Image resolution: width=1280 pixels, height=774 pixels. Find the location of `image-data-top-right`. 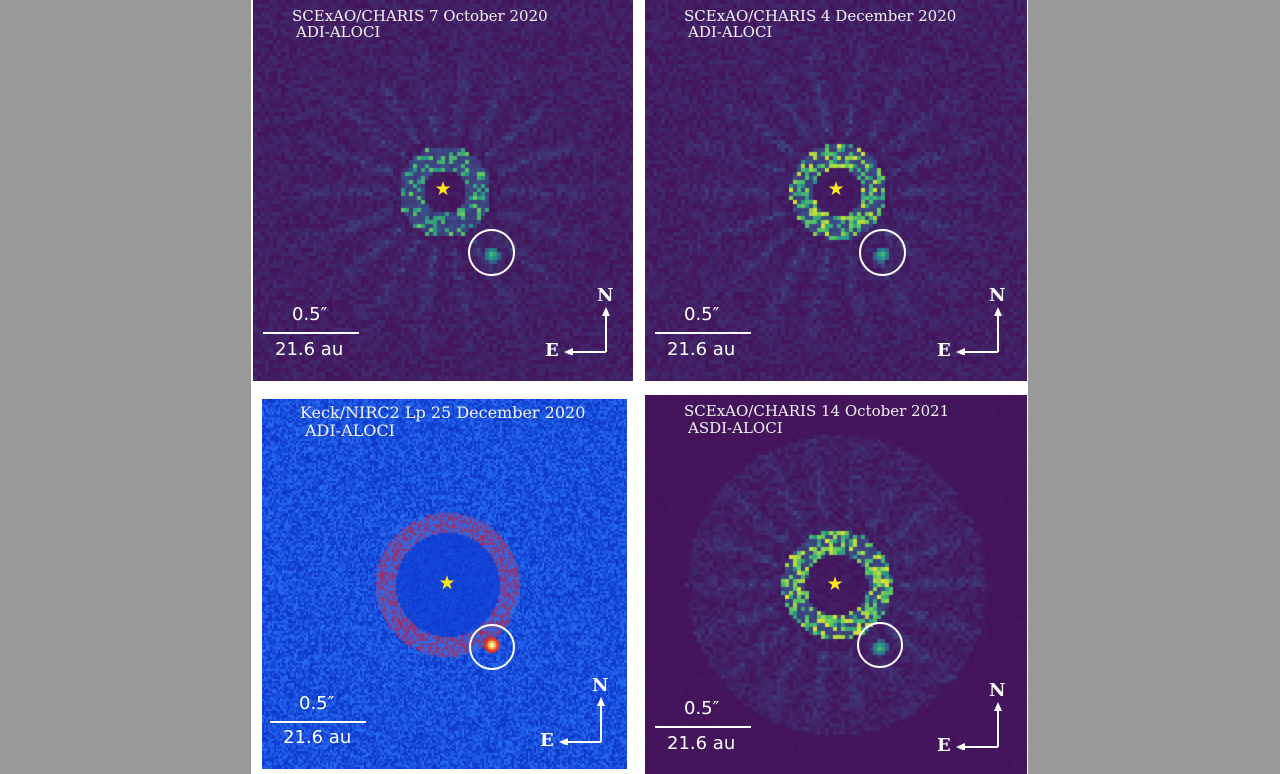

image-data-top-right is located at coordinates (836, 190).